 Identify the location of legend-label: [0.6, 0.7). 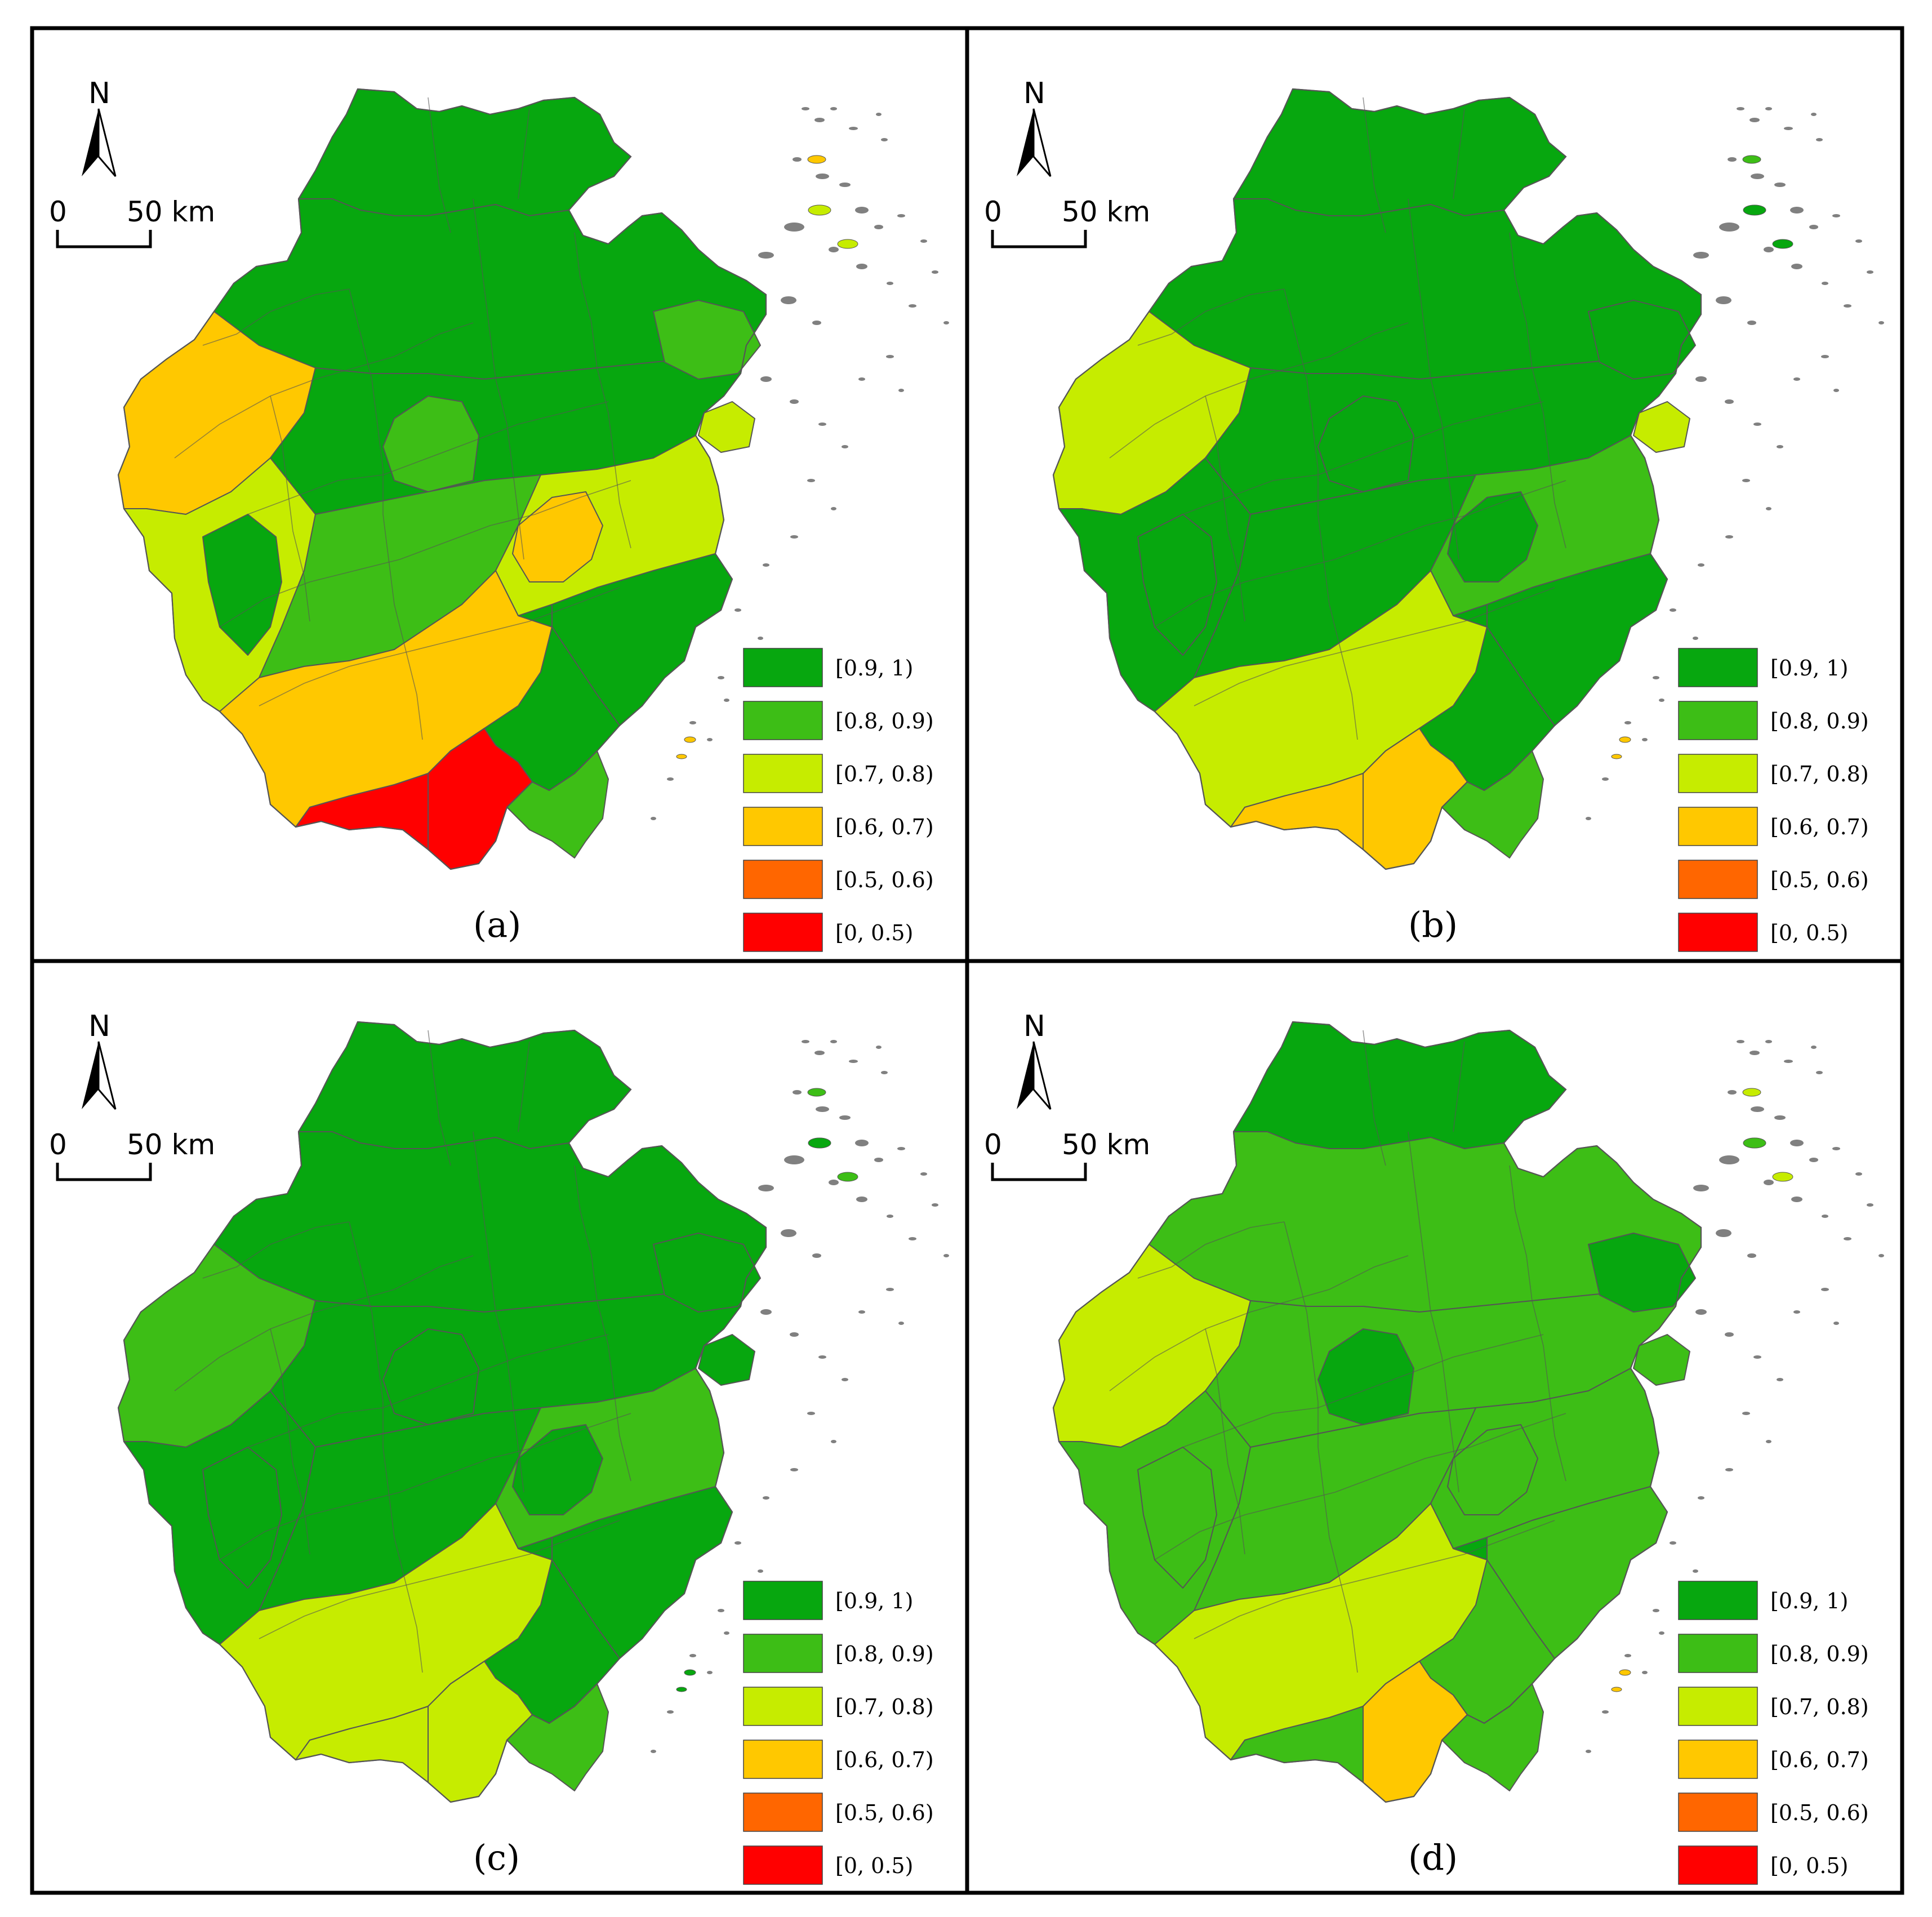
(1819, 827).